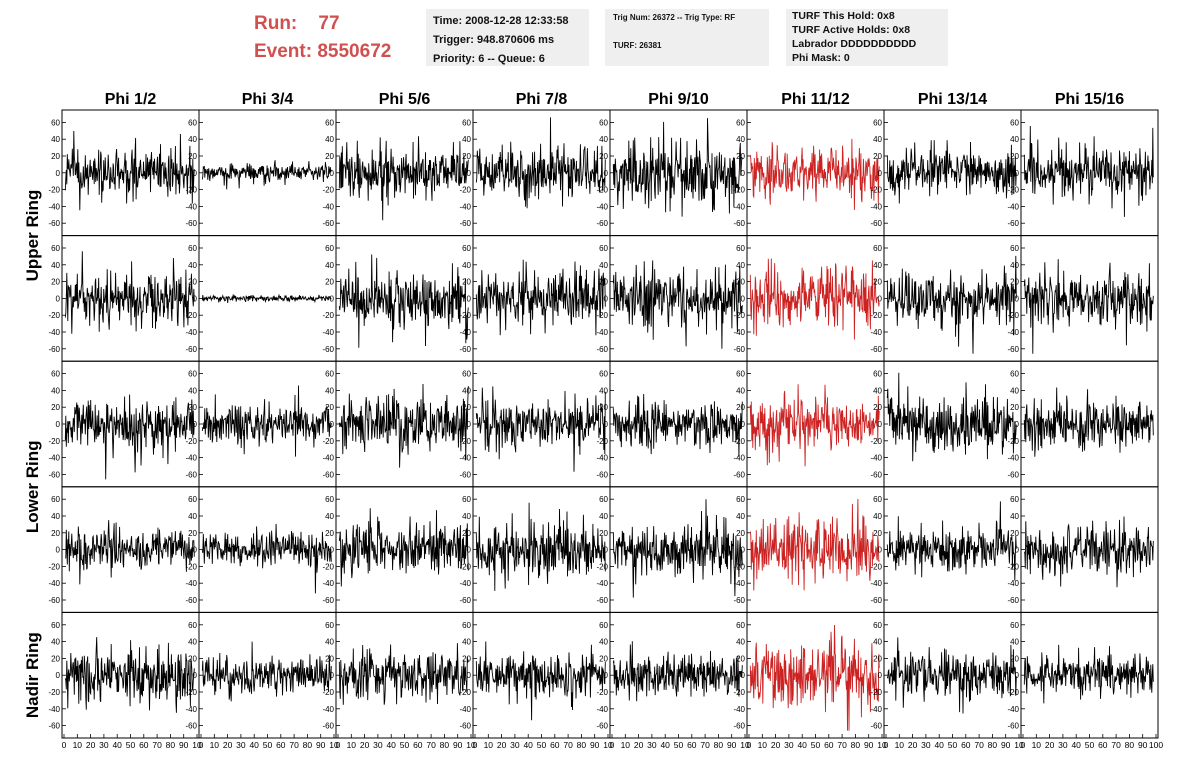  Describe the element at coordinates (952, 99) in the screenshot. I see `column-header-7: Phi 13/14` at that location.